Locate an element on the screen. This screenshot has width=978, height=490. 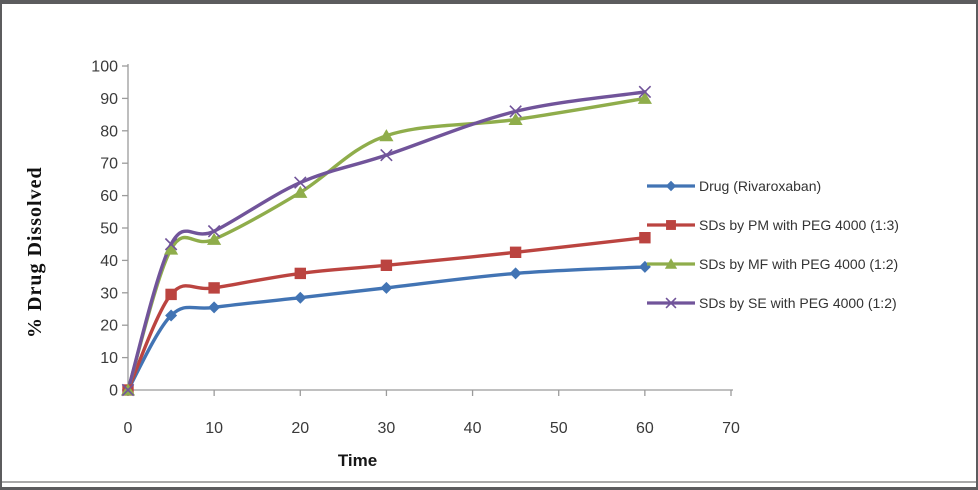
legend-item-2: SDs by PM with PEG 4000 (1:3) is located at coordinates (772, 224).